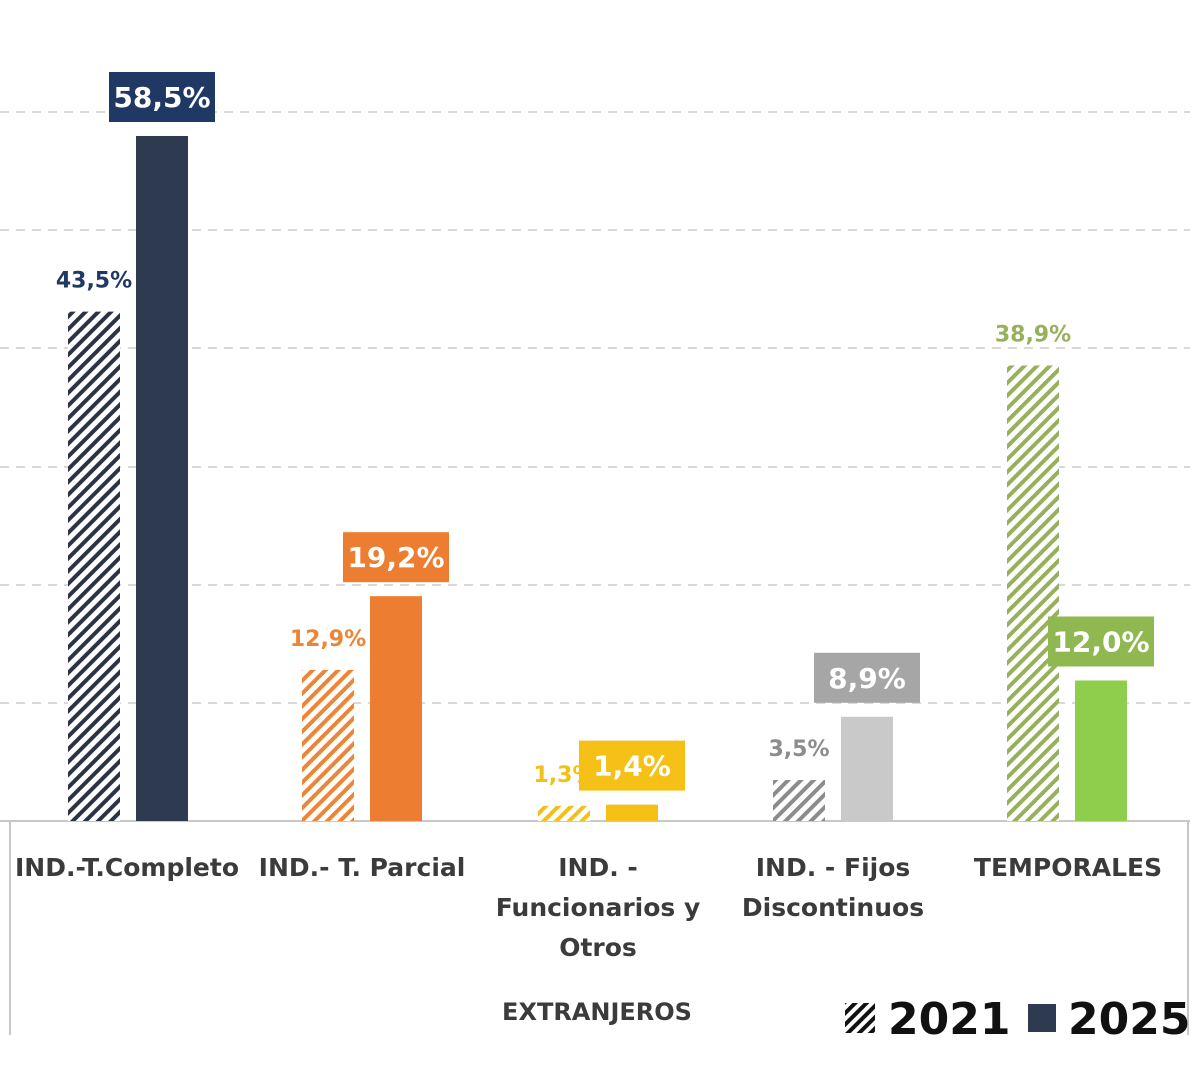 The height and width of the screenshot is (1082, 1200). I want to click on category-label-1: IND.- T. Parcial, so click(362, 867).